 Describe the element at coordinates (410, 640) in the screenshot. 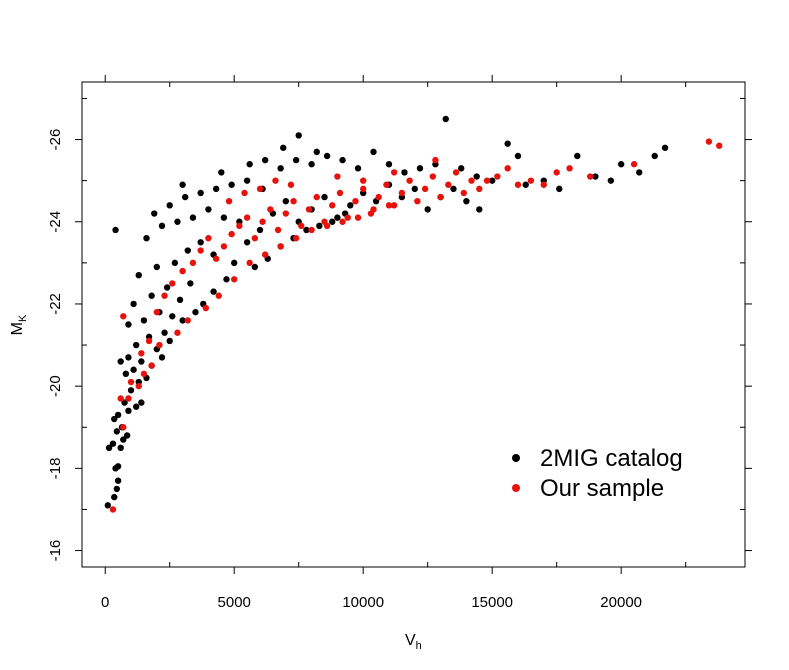

I see `x-axis-title-main: V` at that location.